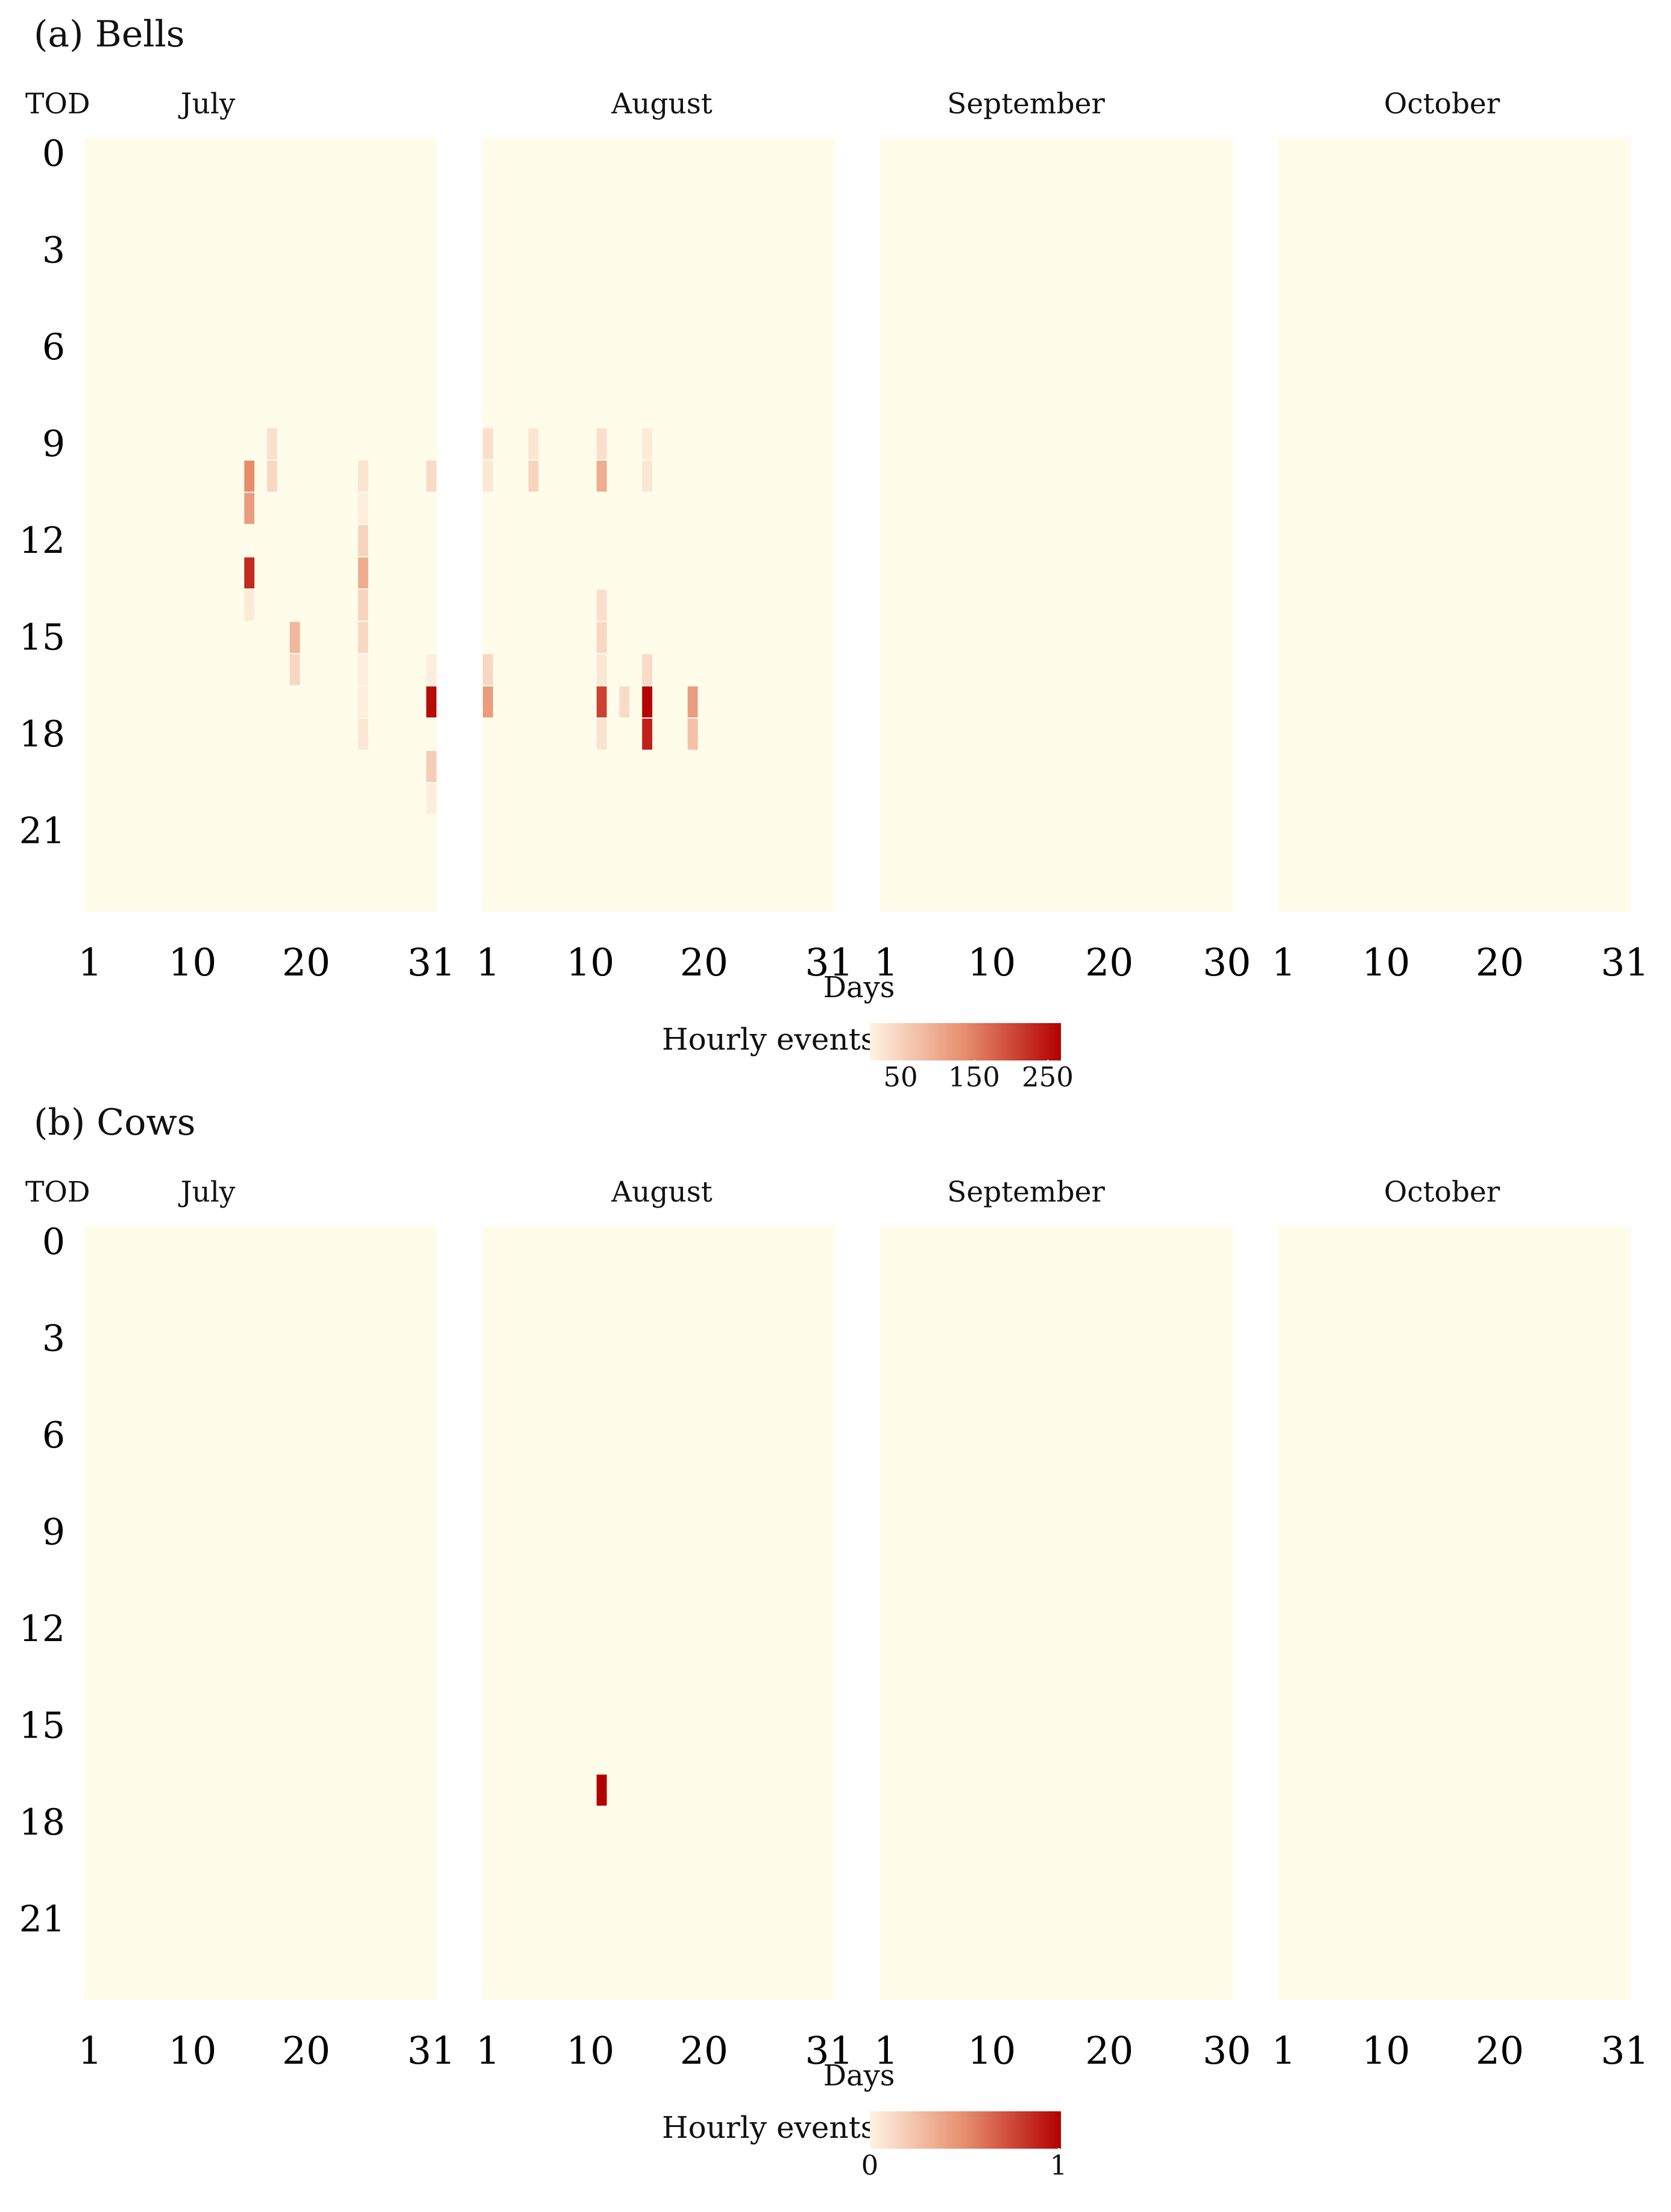  Describe the element at coordinates (115, 1122) in the screenshot. I see `panel-title: (b) Cows` at that location.